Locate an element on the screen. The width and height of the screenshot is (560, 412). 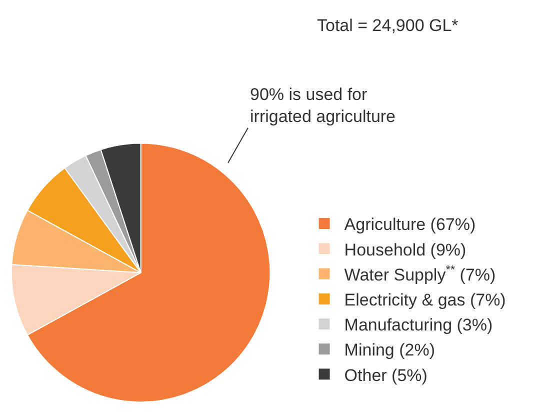
legend-label: Manufacturing (3%) is located at coordinates (418, 325).